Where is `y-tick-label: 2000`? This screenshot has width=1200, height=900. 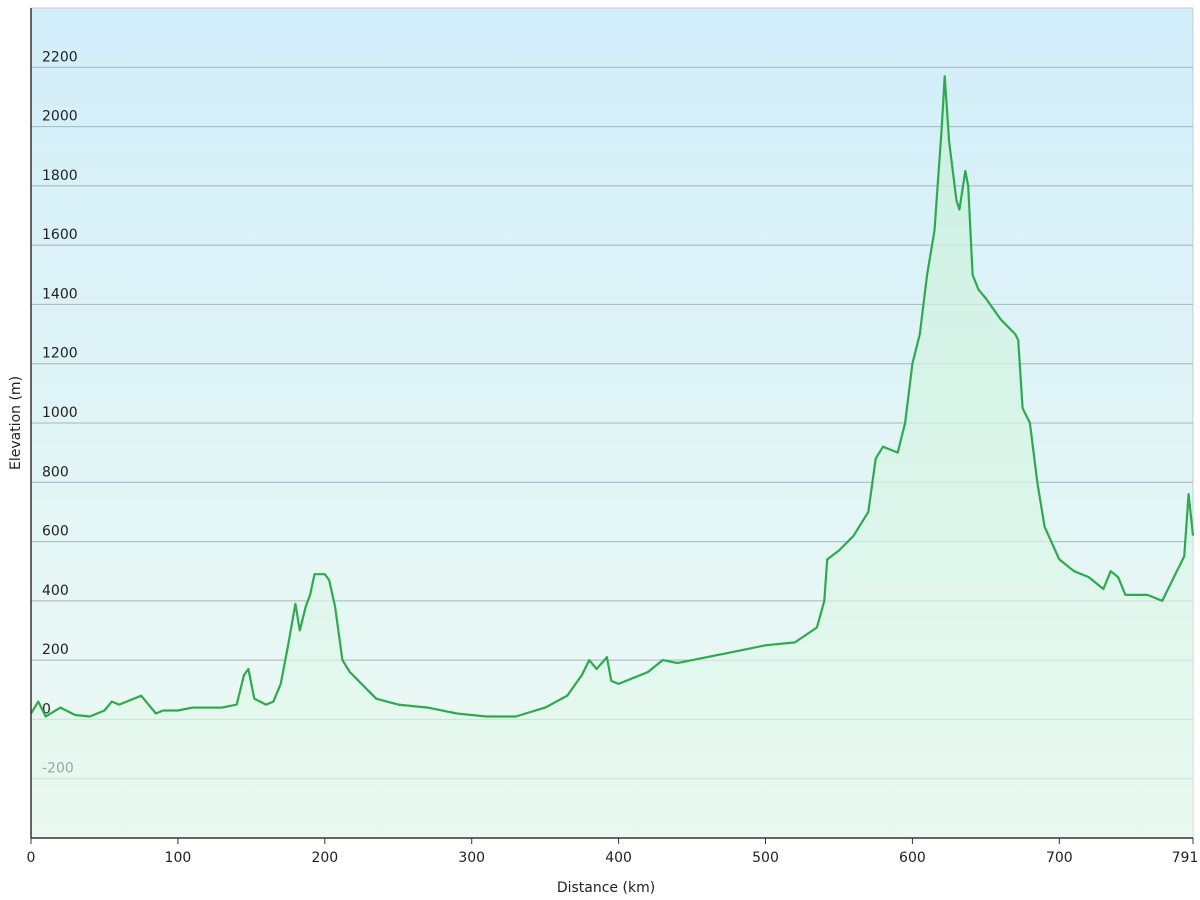 y-tick-label: 2000 is located at coordinates (60, 117).